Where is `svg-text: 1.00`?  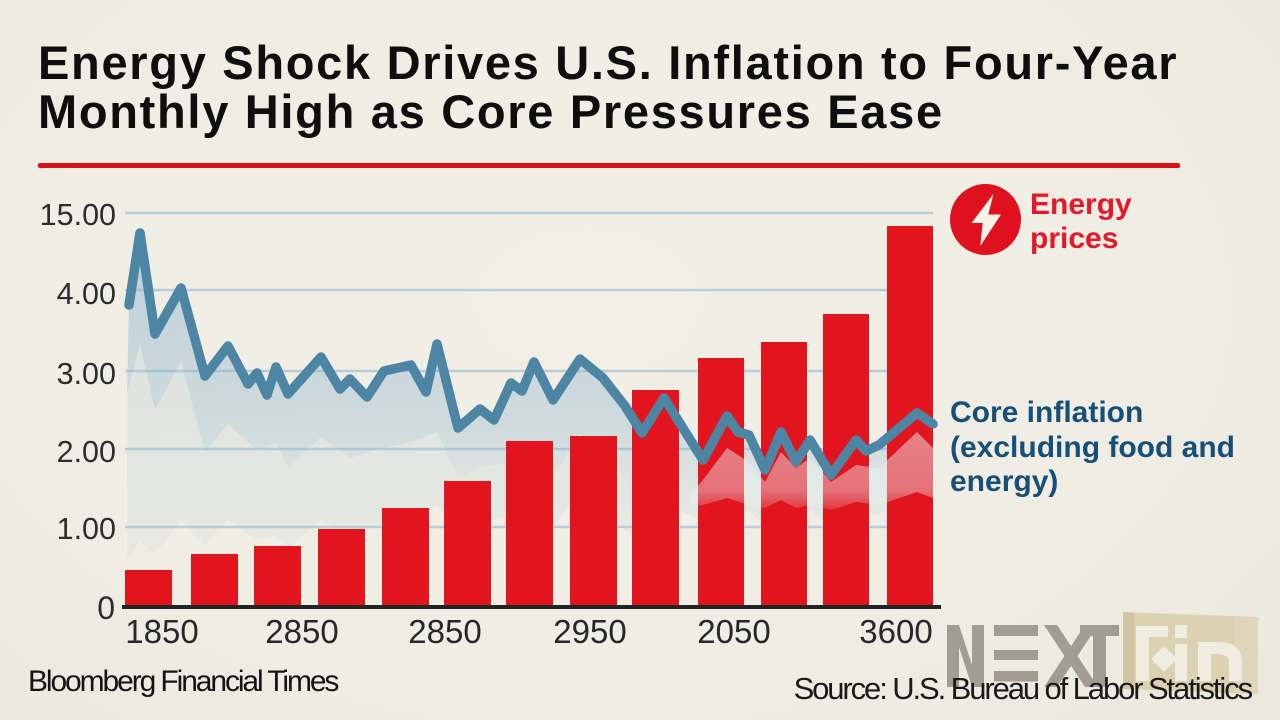
svg-text: 1.00 is located at coordinates (86, 529).